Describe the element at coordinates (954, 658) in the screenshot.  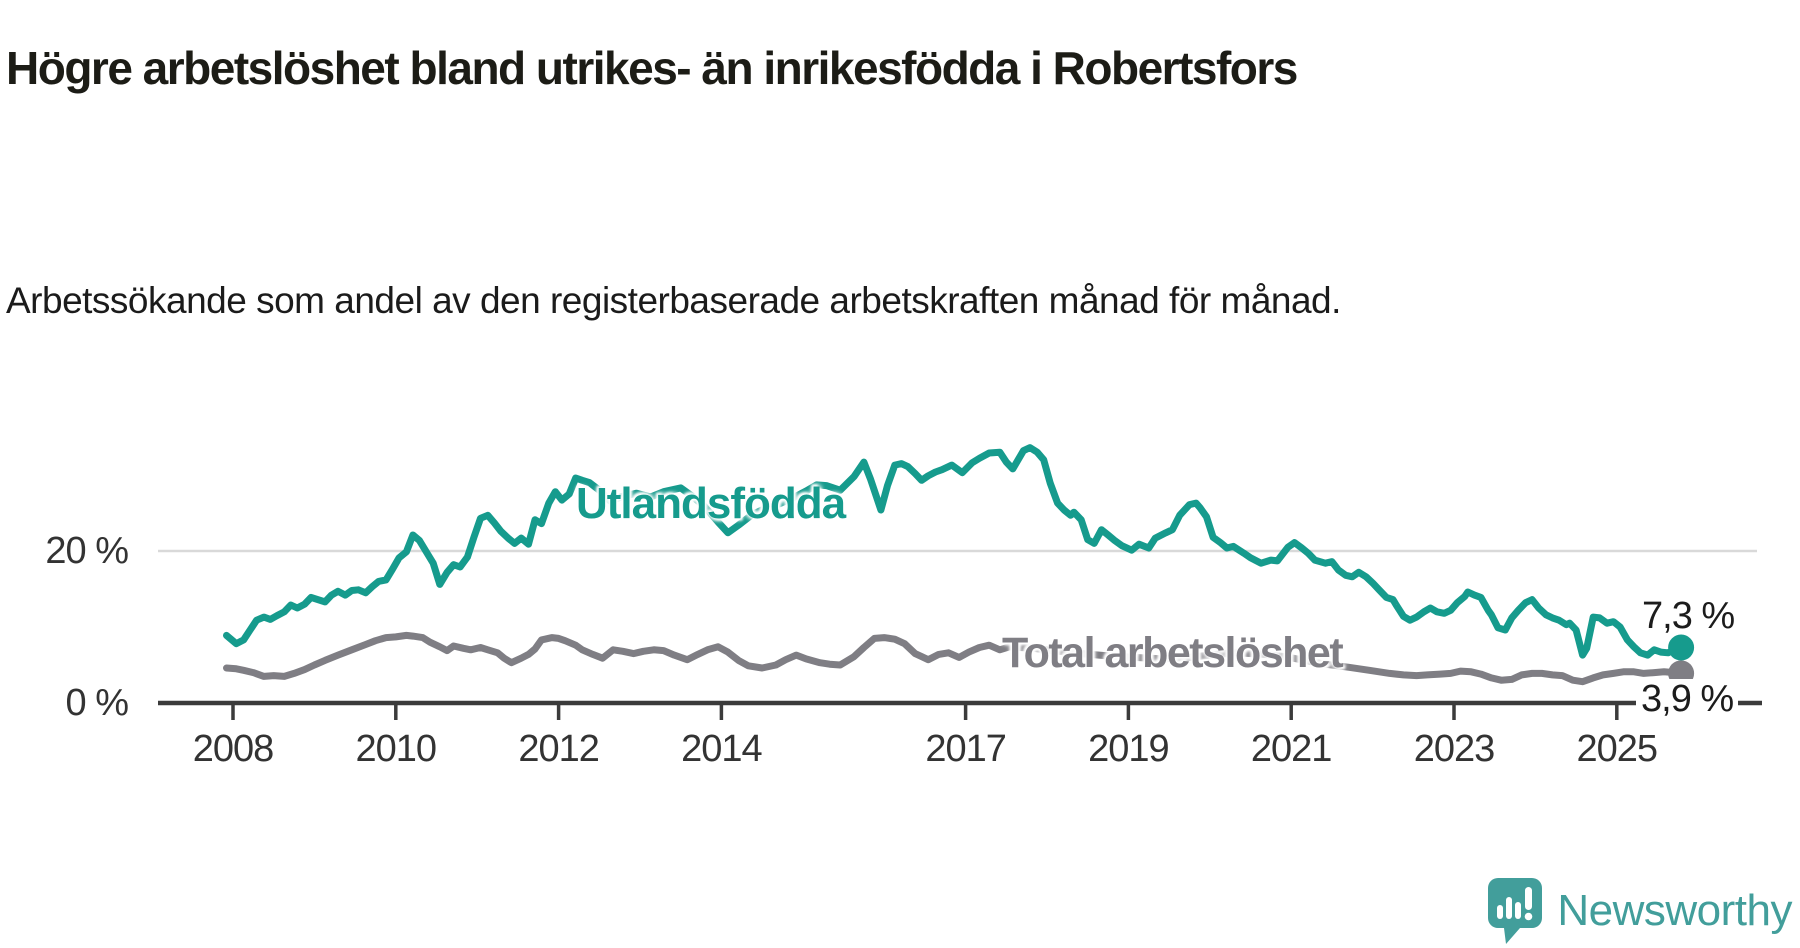
I see `series-line-total` at that location.